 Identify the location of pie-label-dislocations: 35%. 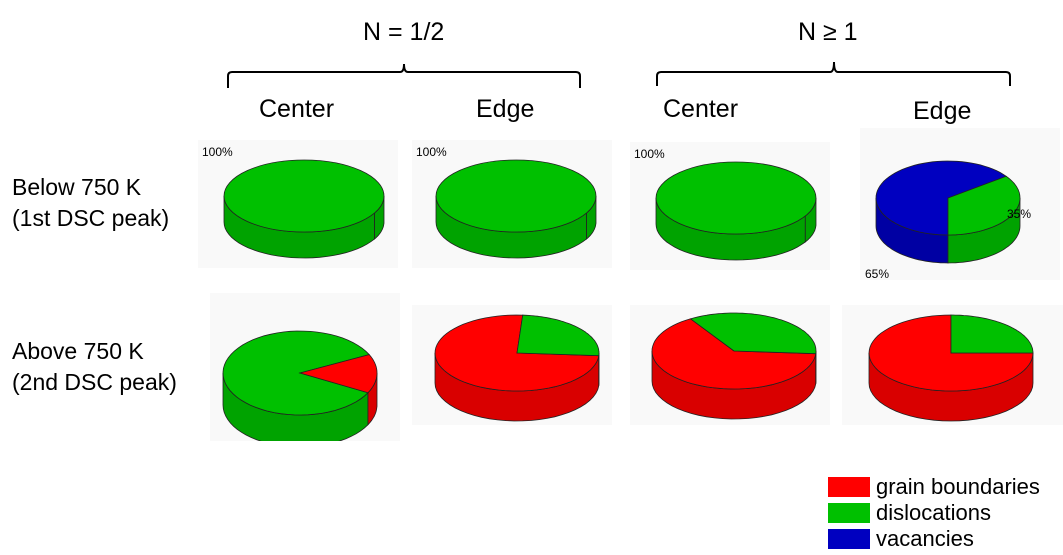
(1019, 214).